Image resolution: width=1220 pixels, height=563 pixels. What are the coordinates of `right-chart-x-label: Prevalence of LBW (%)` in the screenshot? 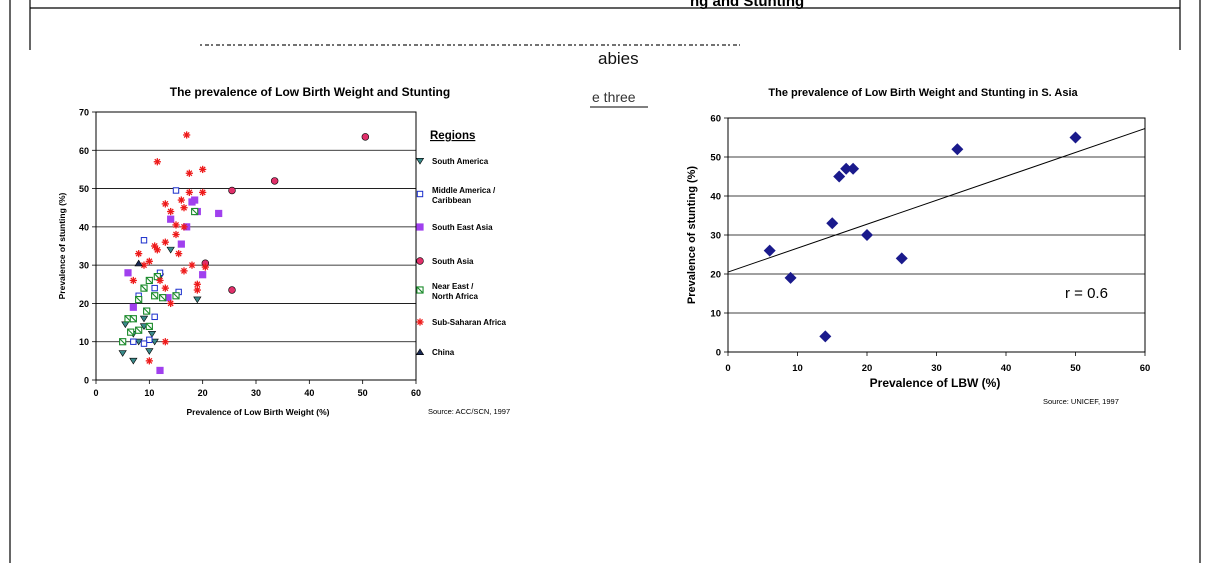 It's located at (935, 383).